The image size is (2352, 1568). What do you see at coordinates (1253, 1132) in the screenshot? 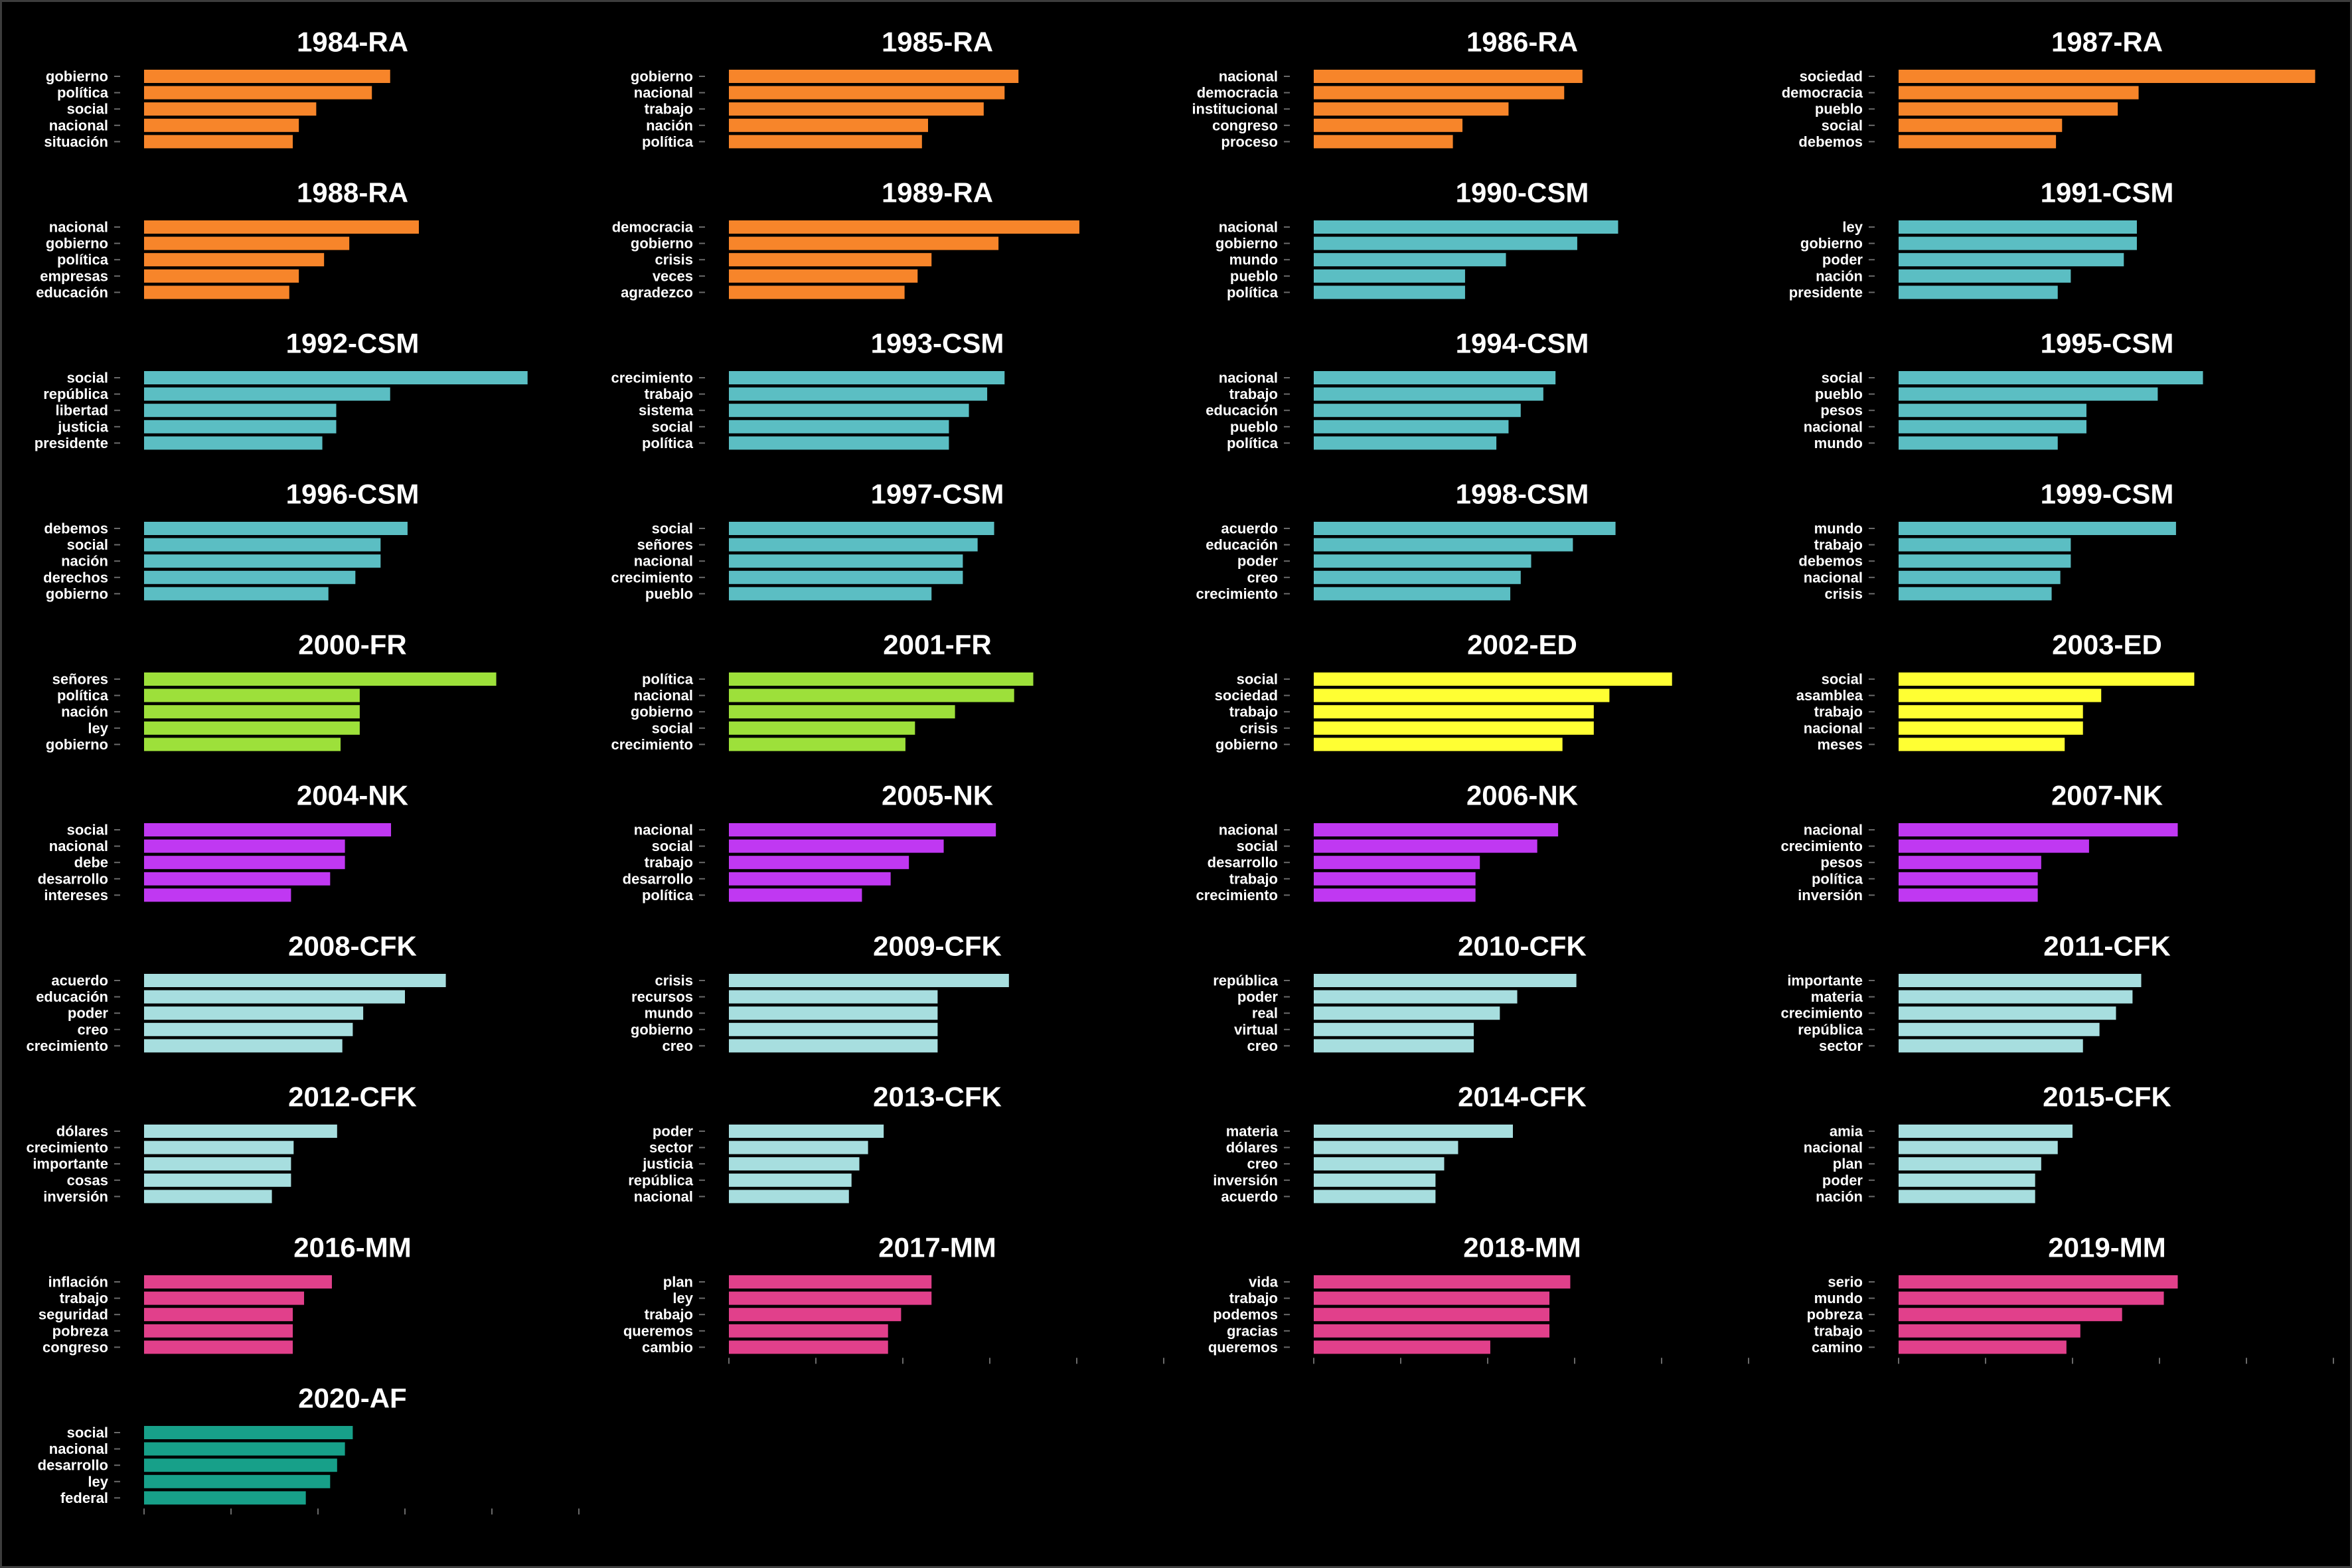
I see `bar-label: materia` at bounding box center [1253, 1132].